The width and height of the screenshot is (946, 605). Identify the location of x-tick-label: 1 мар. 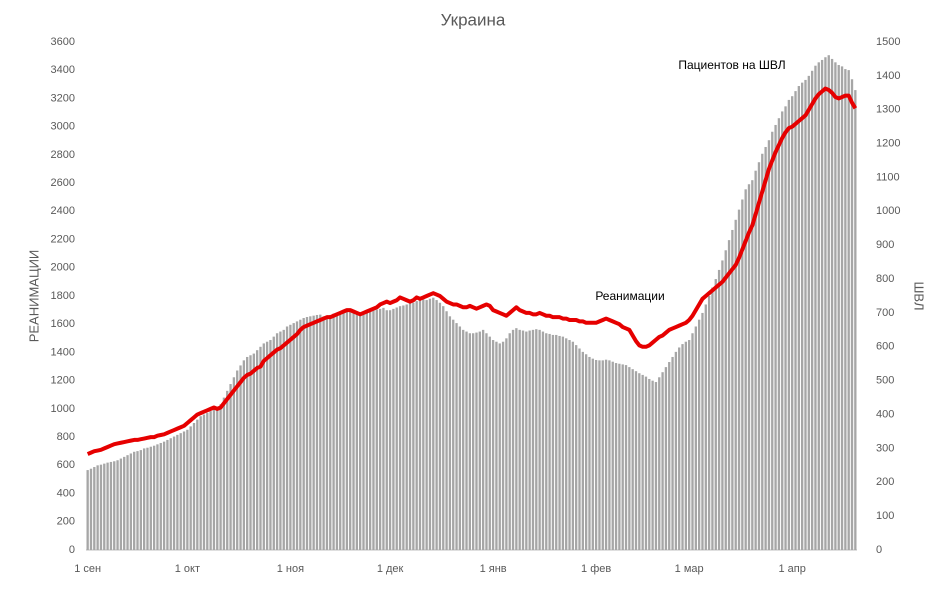
(689, 569).